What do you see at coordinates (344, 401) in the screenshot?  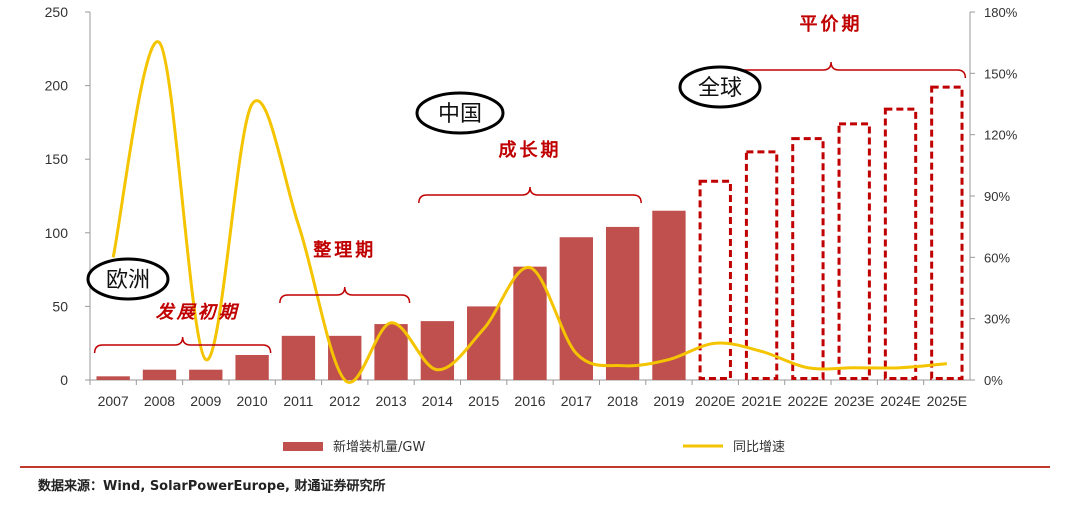 I see `x-tick-label: 2012` at bounding box center [344, 401].